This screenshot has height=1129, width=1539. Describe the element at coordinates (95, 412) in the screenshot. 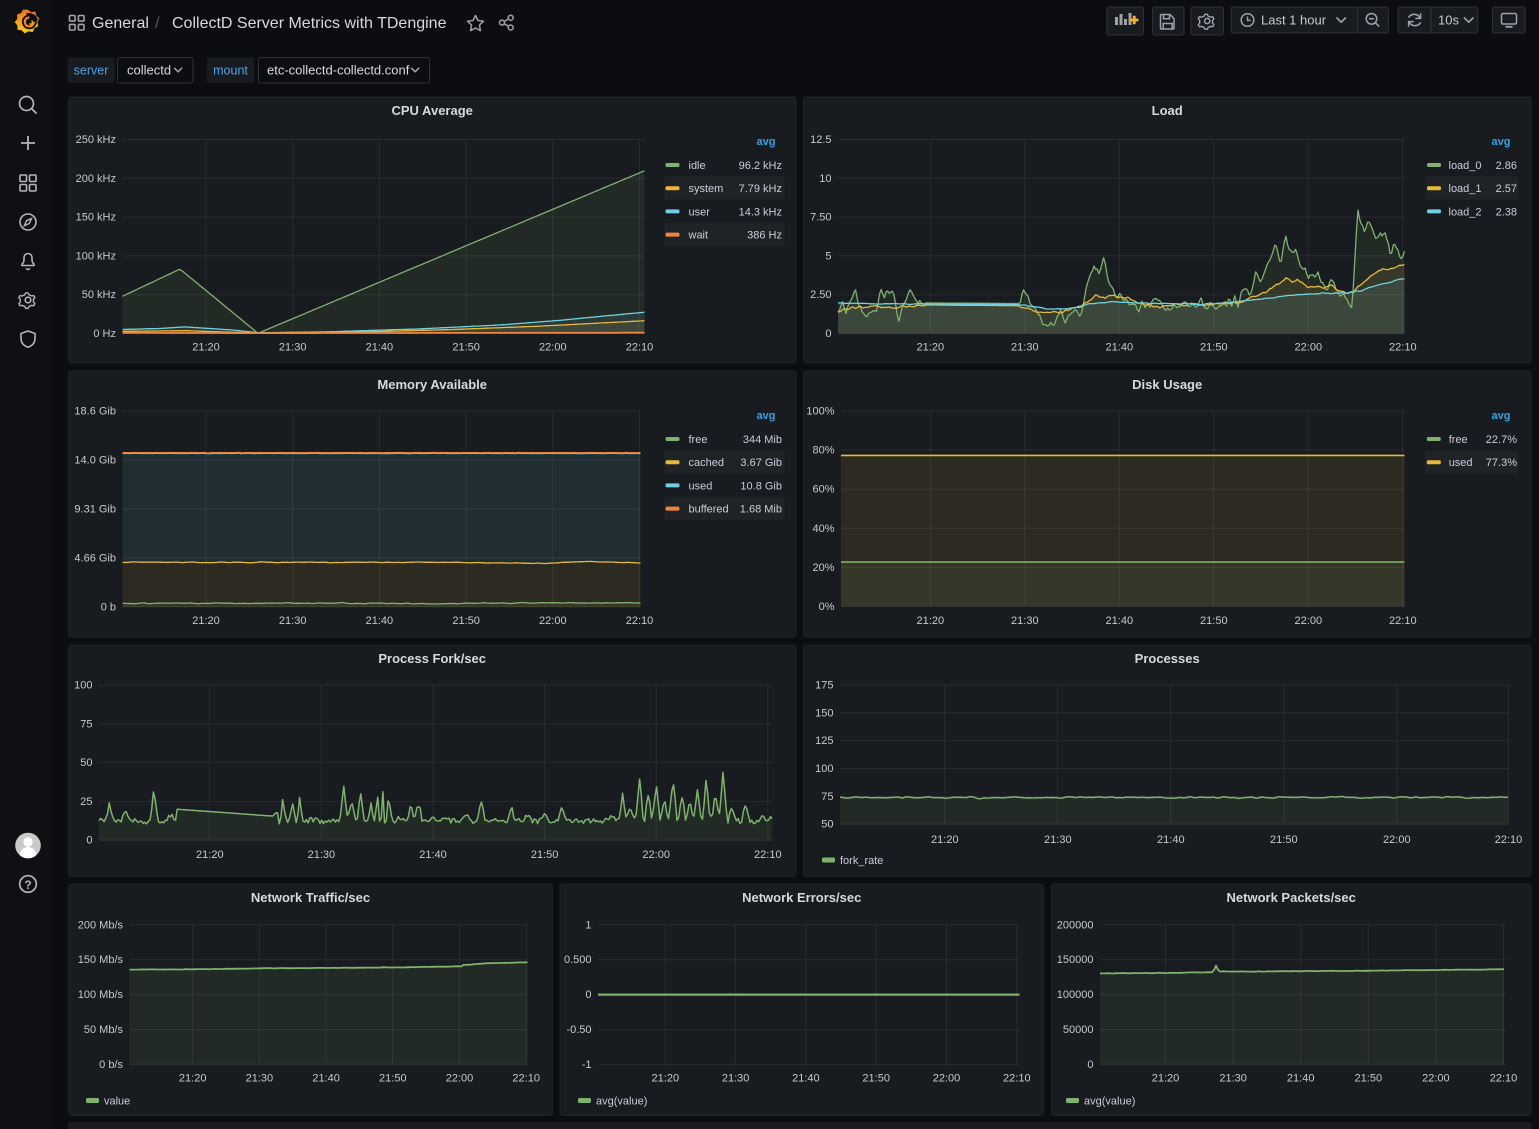

I see `svg-text: 18.6 Gib` at that location.